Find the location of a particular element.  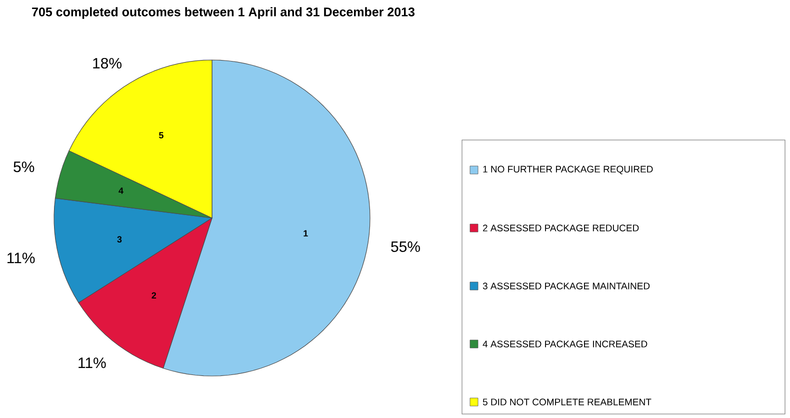

text: 4 is located at coordinates (121, 191).